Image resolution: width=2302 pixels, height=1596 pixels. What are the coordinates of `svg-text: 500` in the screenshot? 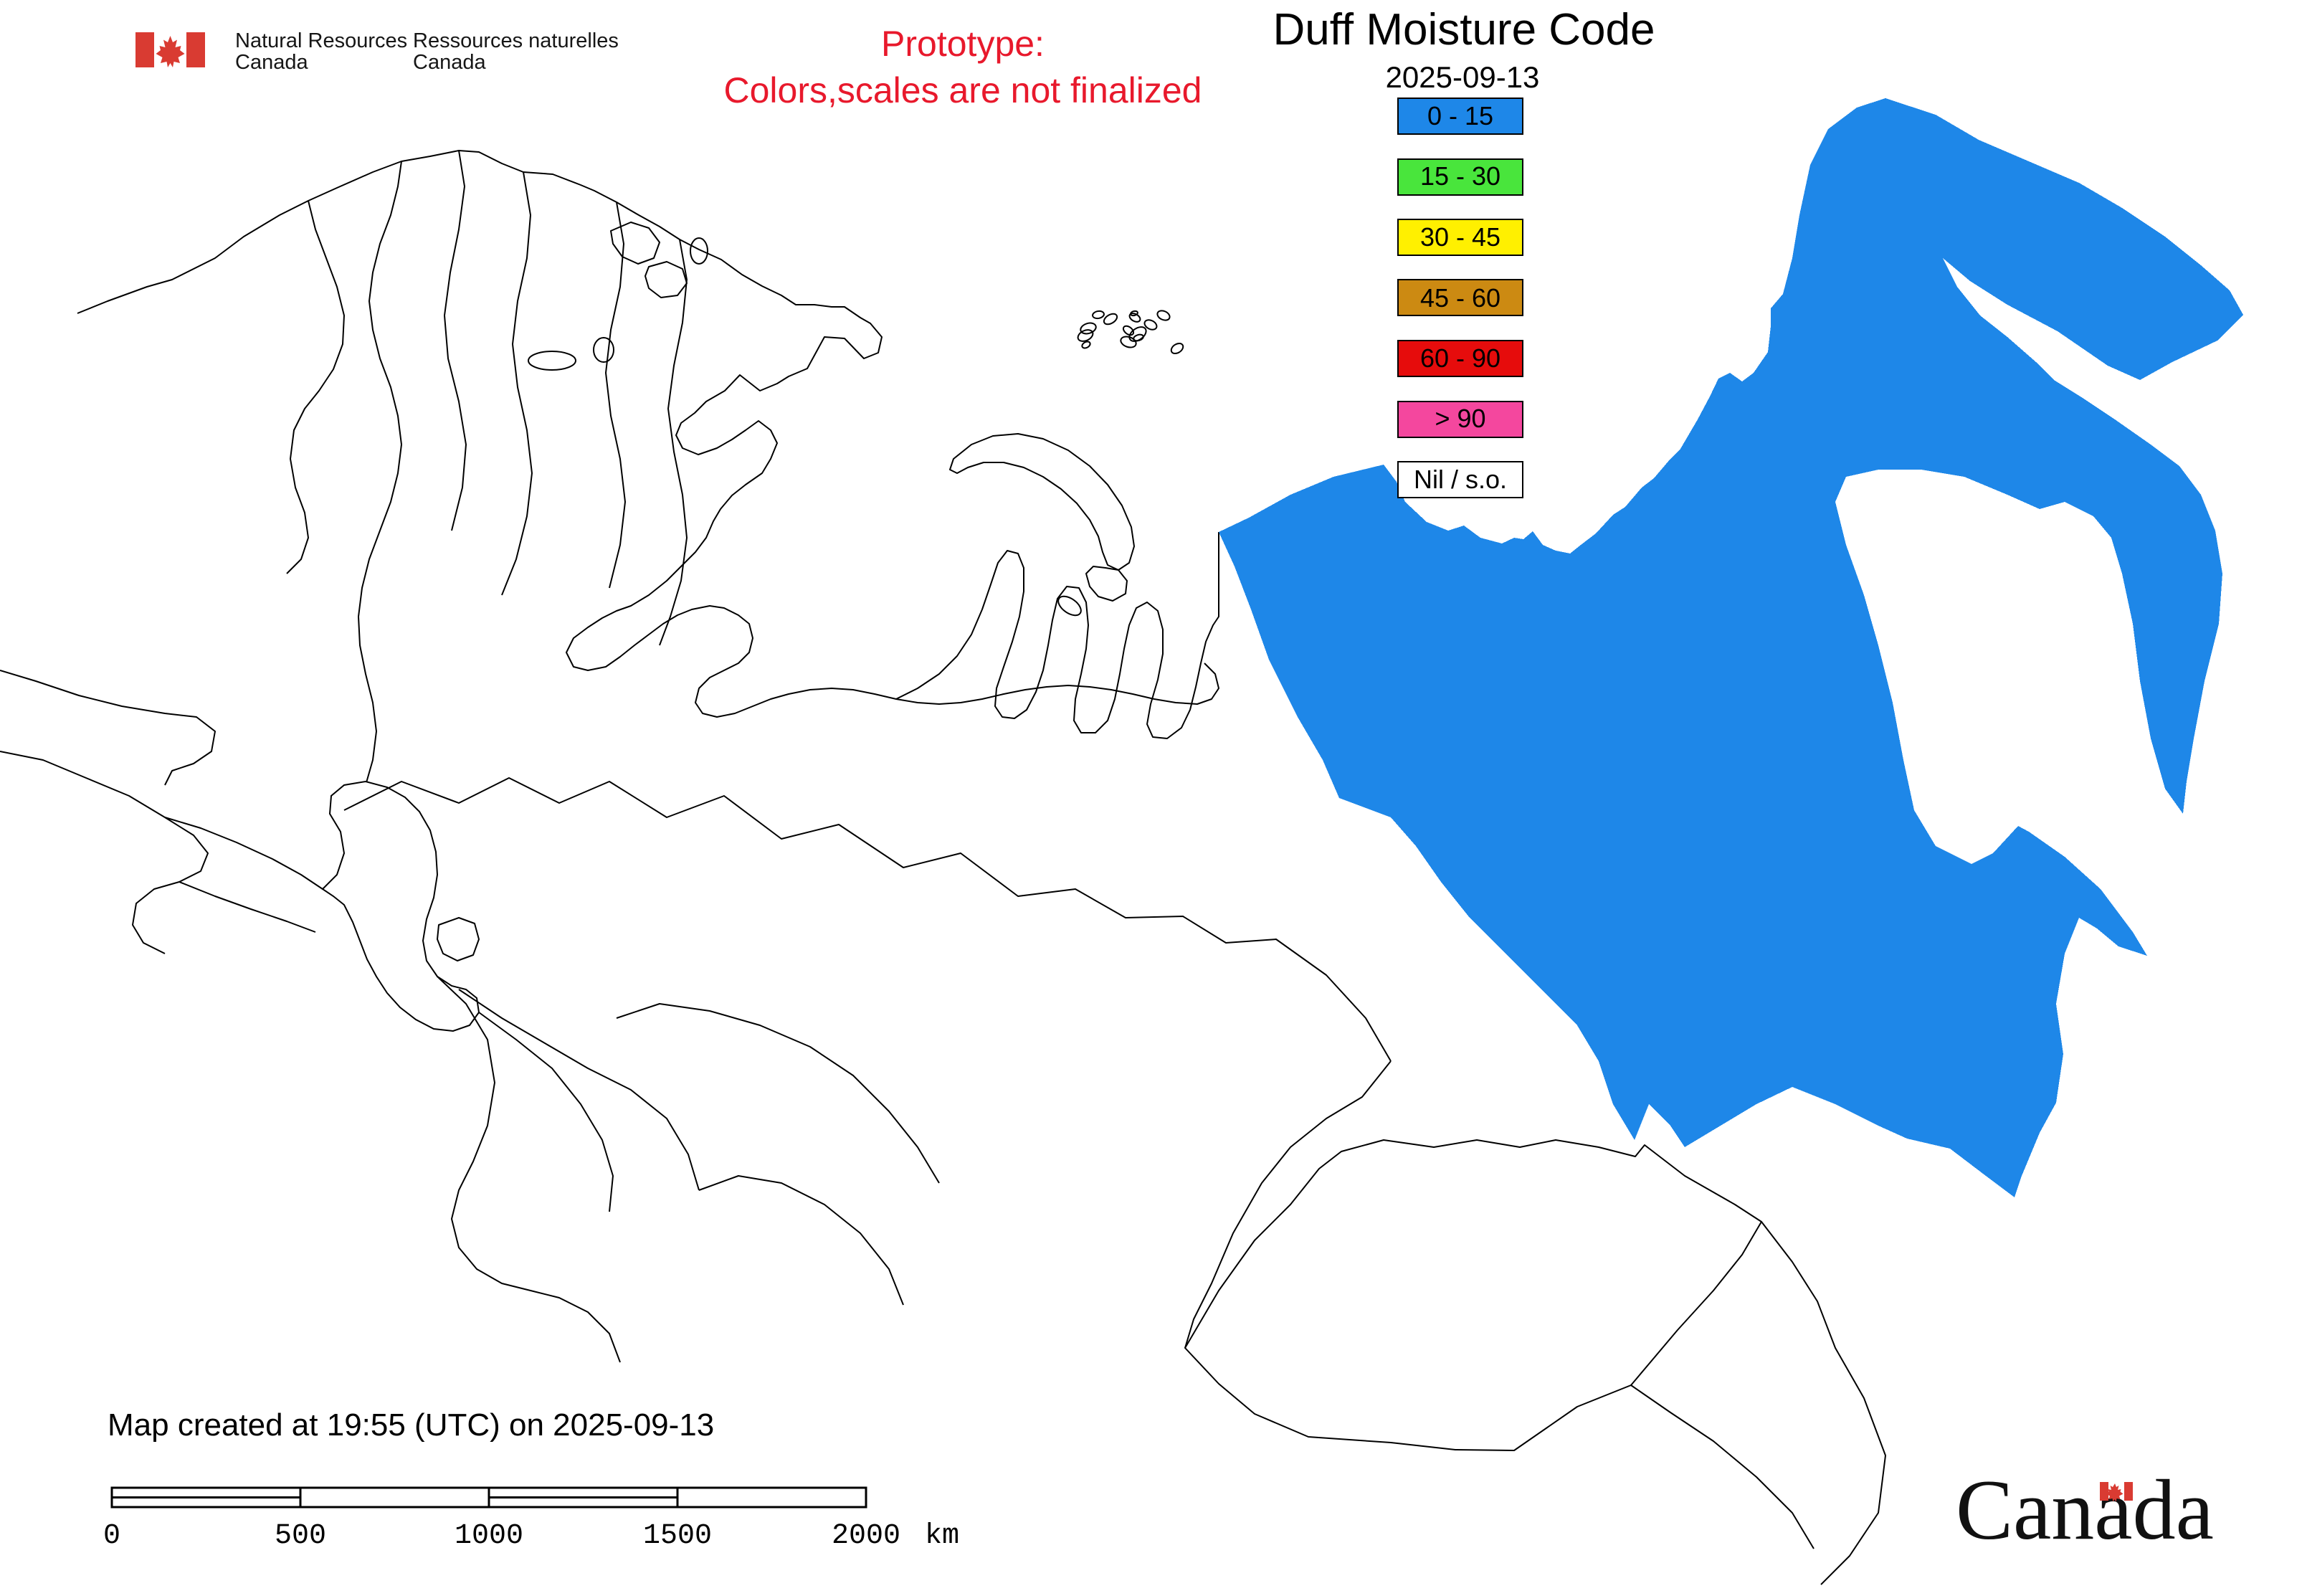 It's located at (301, 1536).